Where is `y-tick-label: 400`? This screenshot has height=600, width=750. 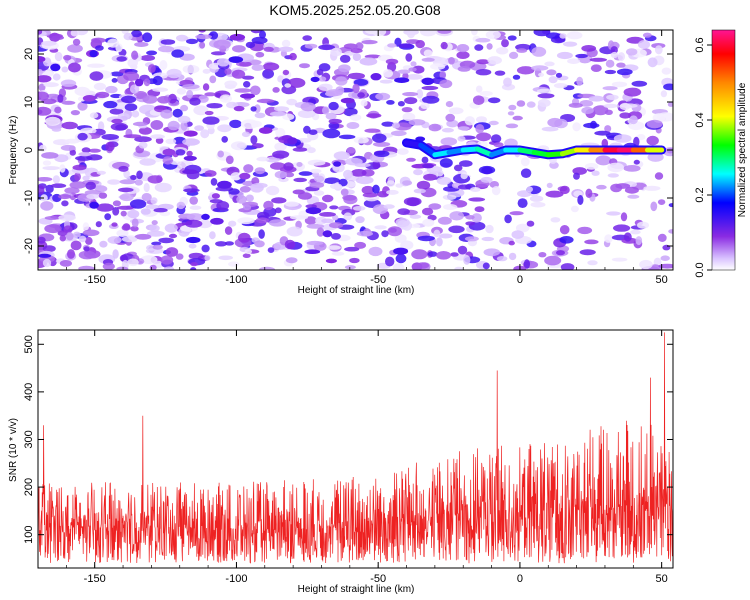
y-tick-label: 400 is located at coordinates (29, 392).